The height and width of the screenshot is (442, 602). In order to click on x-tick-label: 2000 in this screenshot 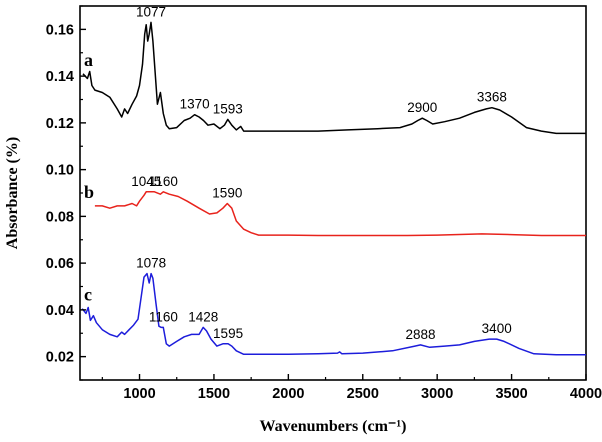, I will do `click(288, 394)`.